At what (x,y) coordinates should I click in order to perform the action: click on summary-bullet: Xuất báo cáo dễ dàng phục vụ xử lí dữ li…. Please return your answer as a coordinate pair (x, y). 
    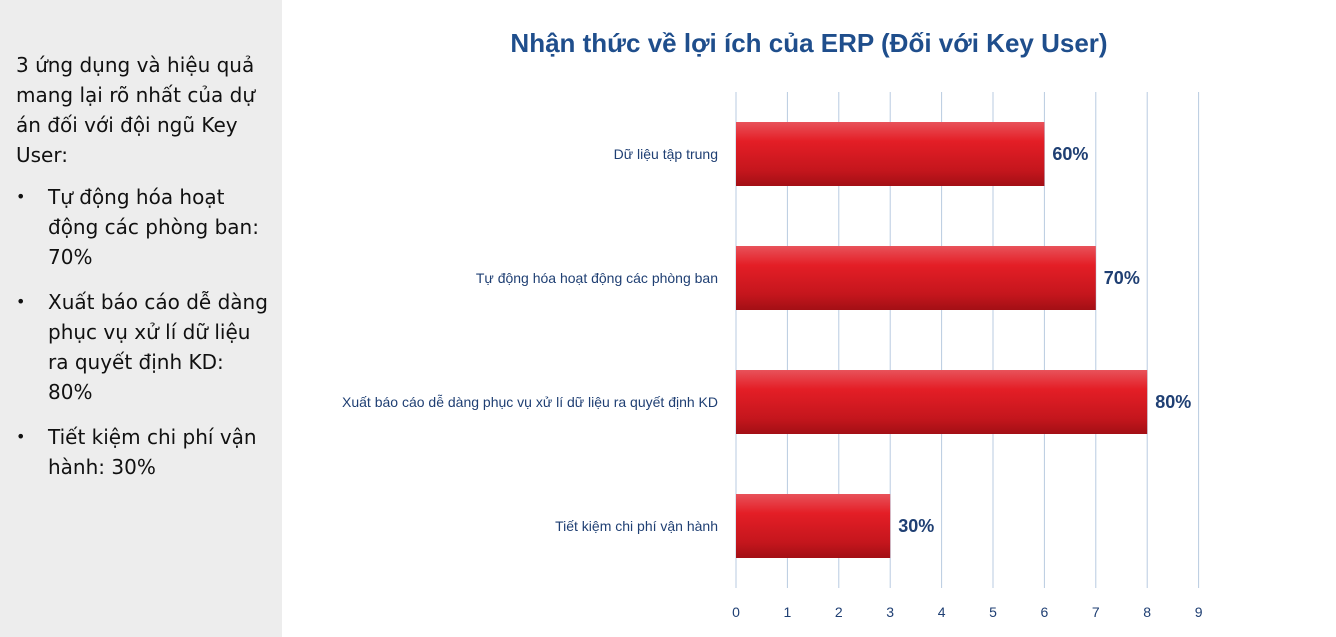
    Looking at the image, I should click on (144, 347).